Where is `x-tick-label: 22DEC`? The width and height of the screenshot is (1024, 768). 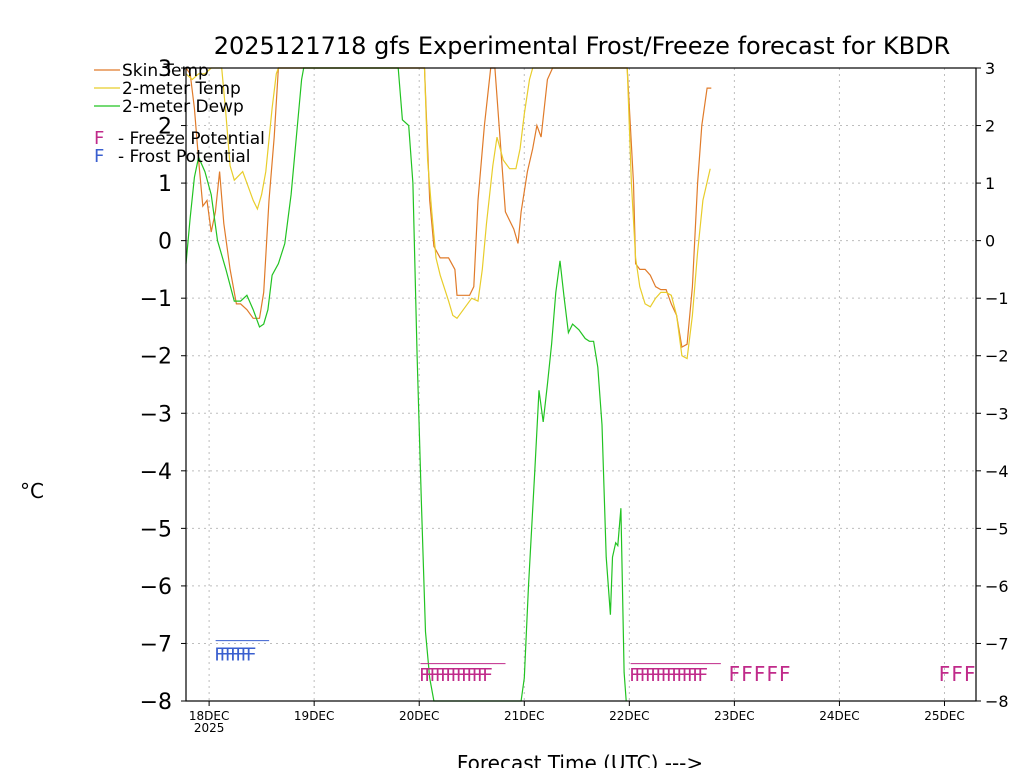 x-tick-label: 22DEC is located at coordinates (629, 716).